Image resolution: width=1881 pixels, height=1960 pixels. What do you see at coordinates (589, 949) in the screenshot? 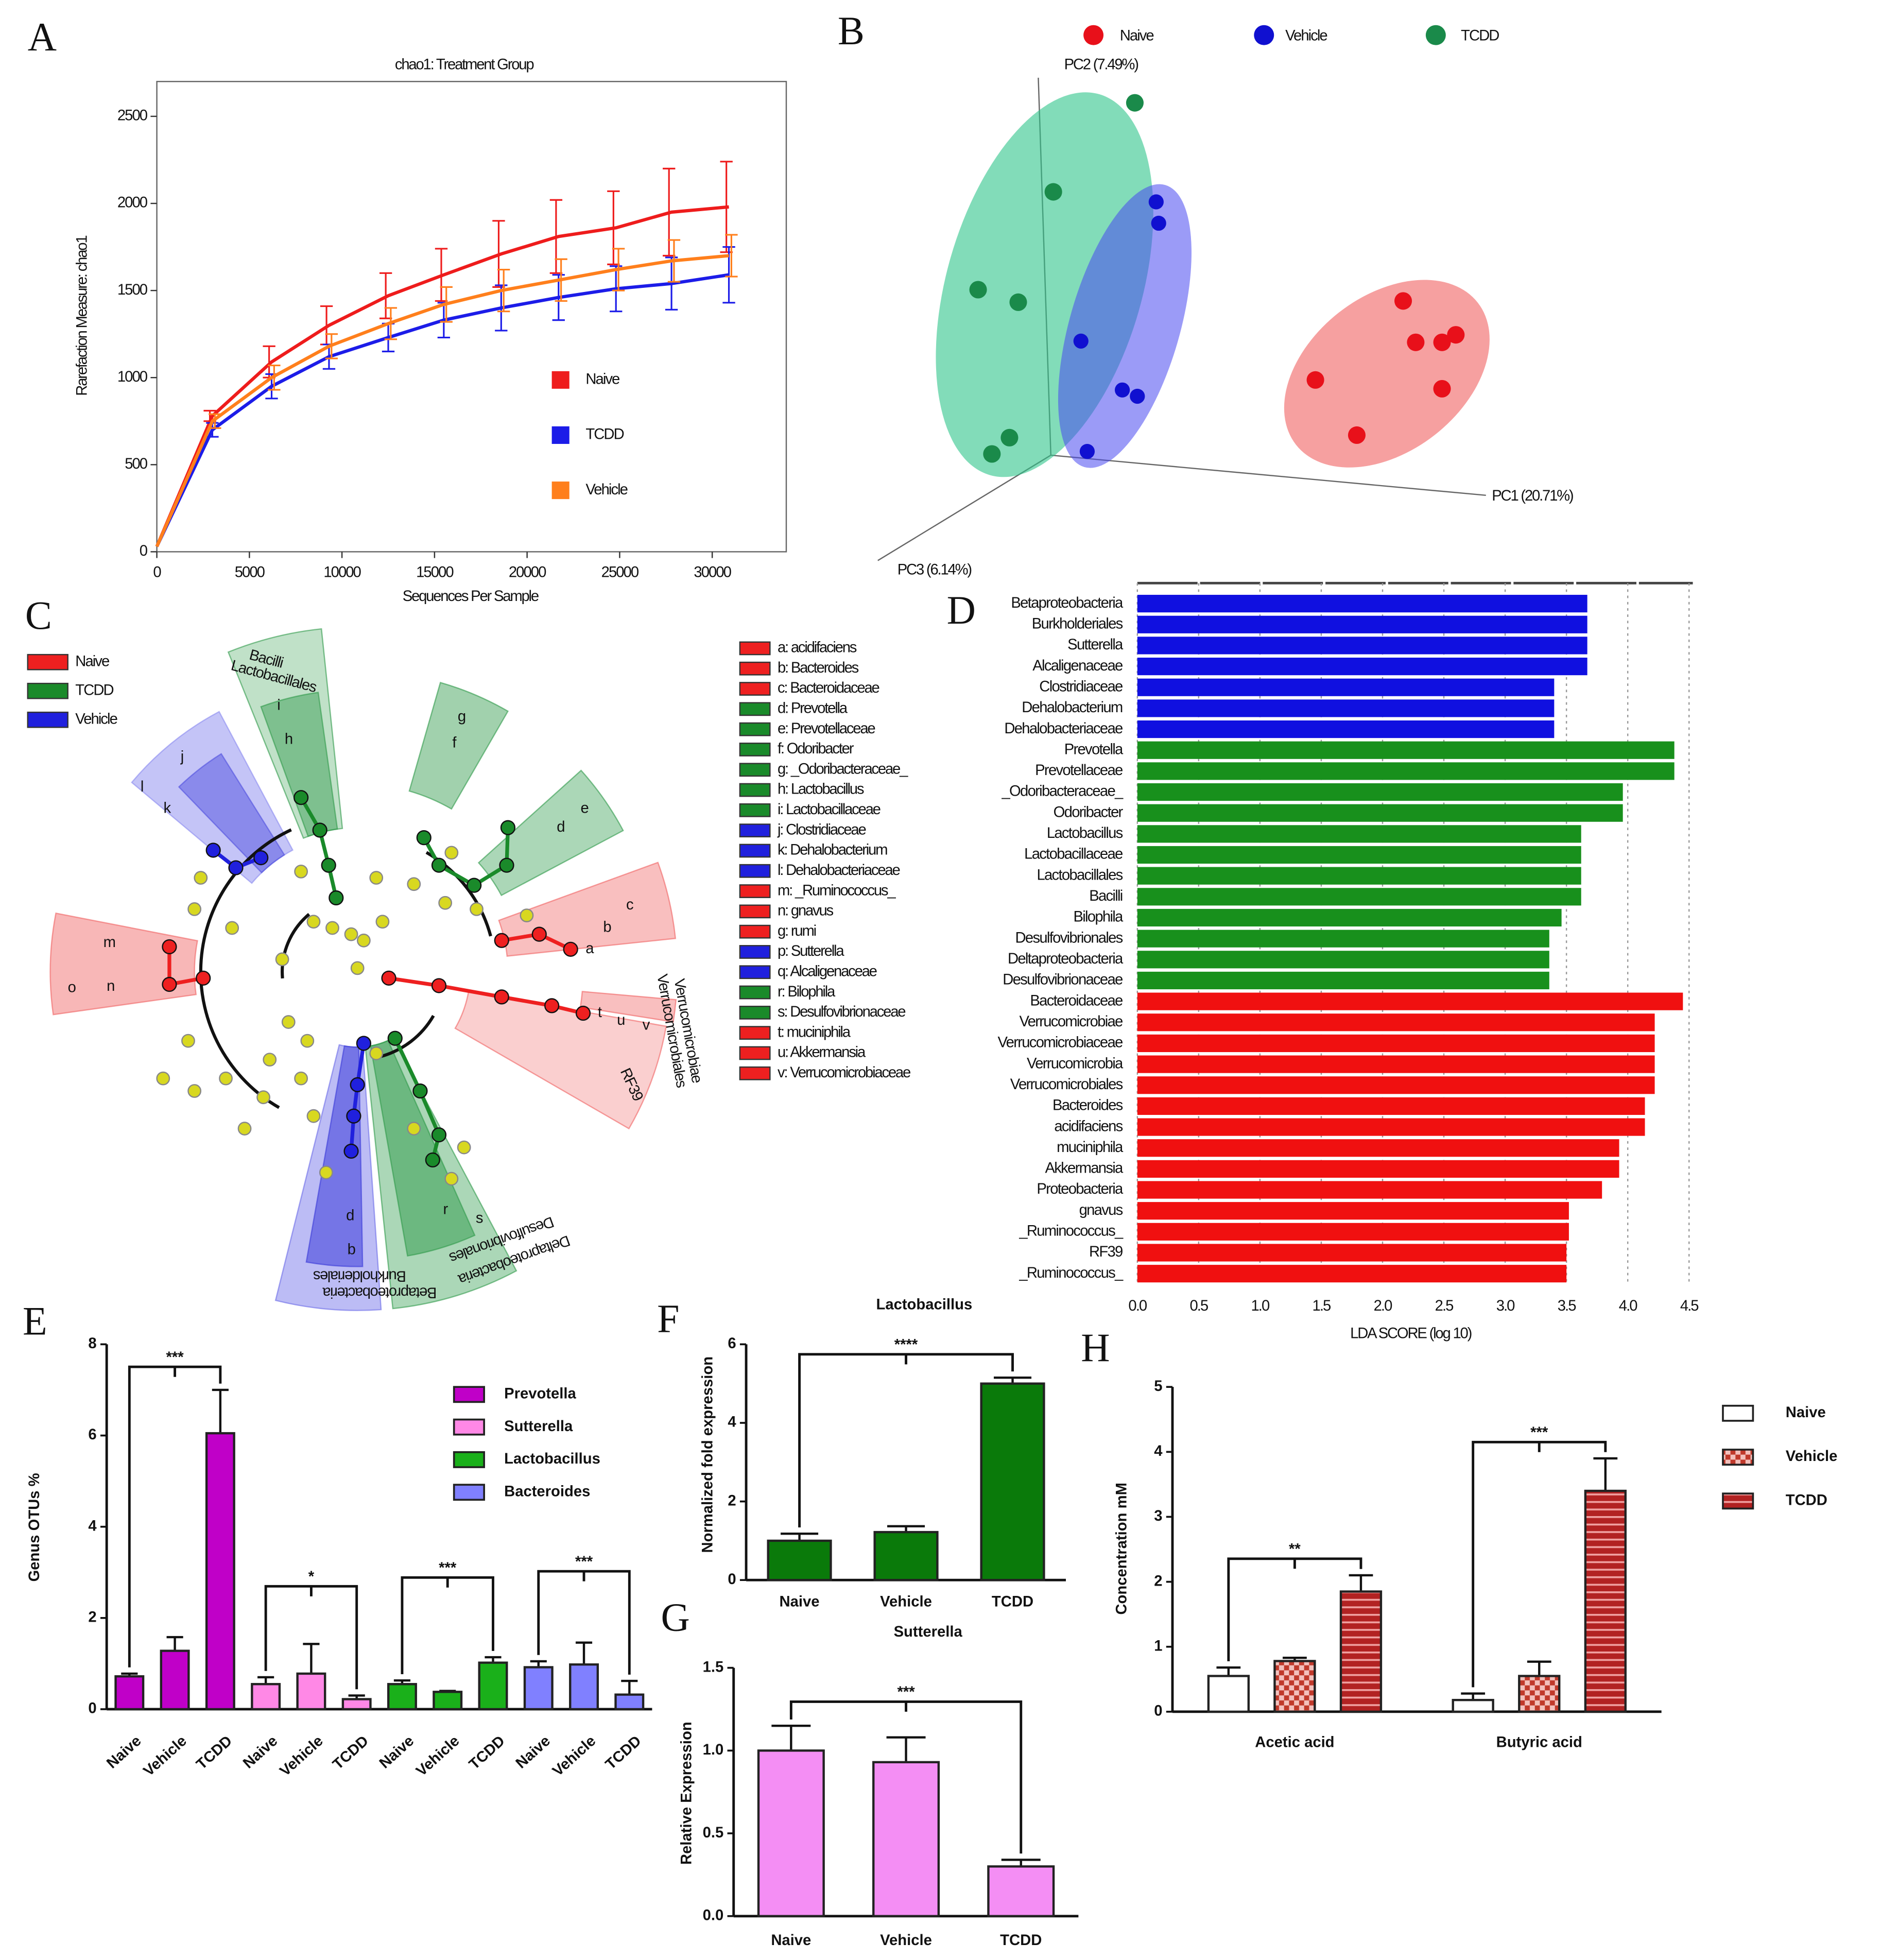
I see `sector-label: a` at bounding box center [589, 949].